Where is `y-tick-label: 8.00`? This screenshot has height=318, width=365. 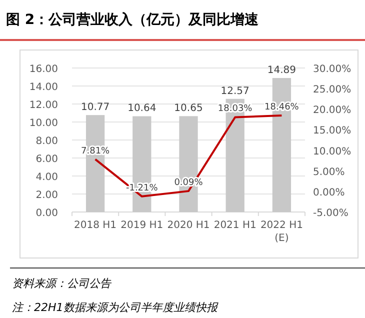
y-tick-label: 8.00 is located at coordinates (47, 141).